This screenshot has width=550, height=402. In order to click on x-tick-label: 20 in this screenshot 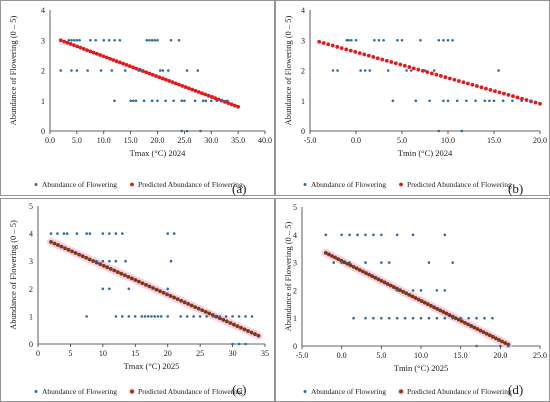, I will do `click(168, 353)`.